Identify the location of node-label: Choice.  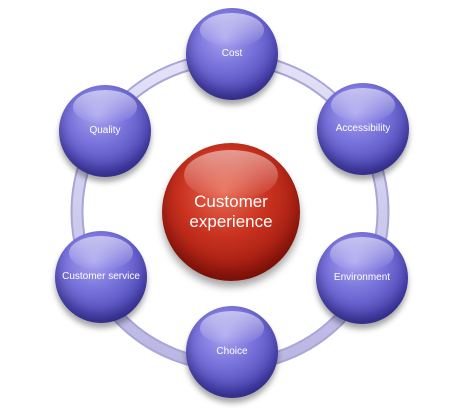
(232, 351).